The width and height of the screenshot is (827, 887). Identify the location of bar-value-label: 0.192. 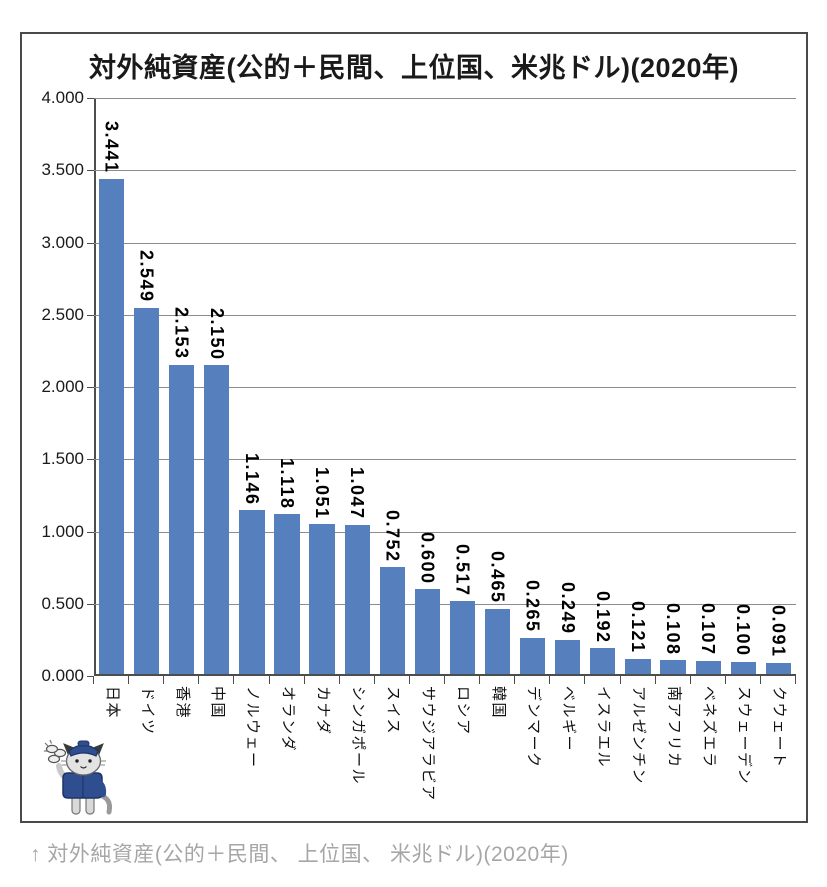
(602, 617).